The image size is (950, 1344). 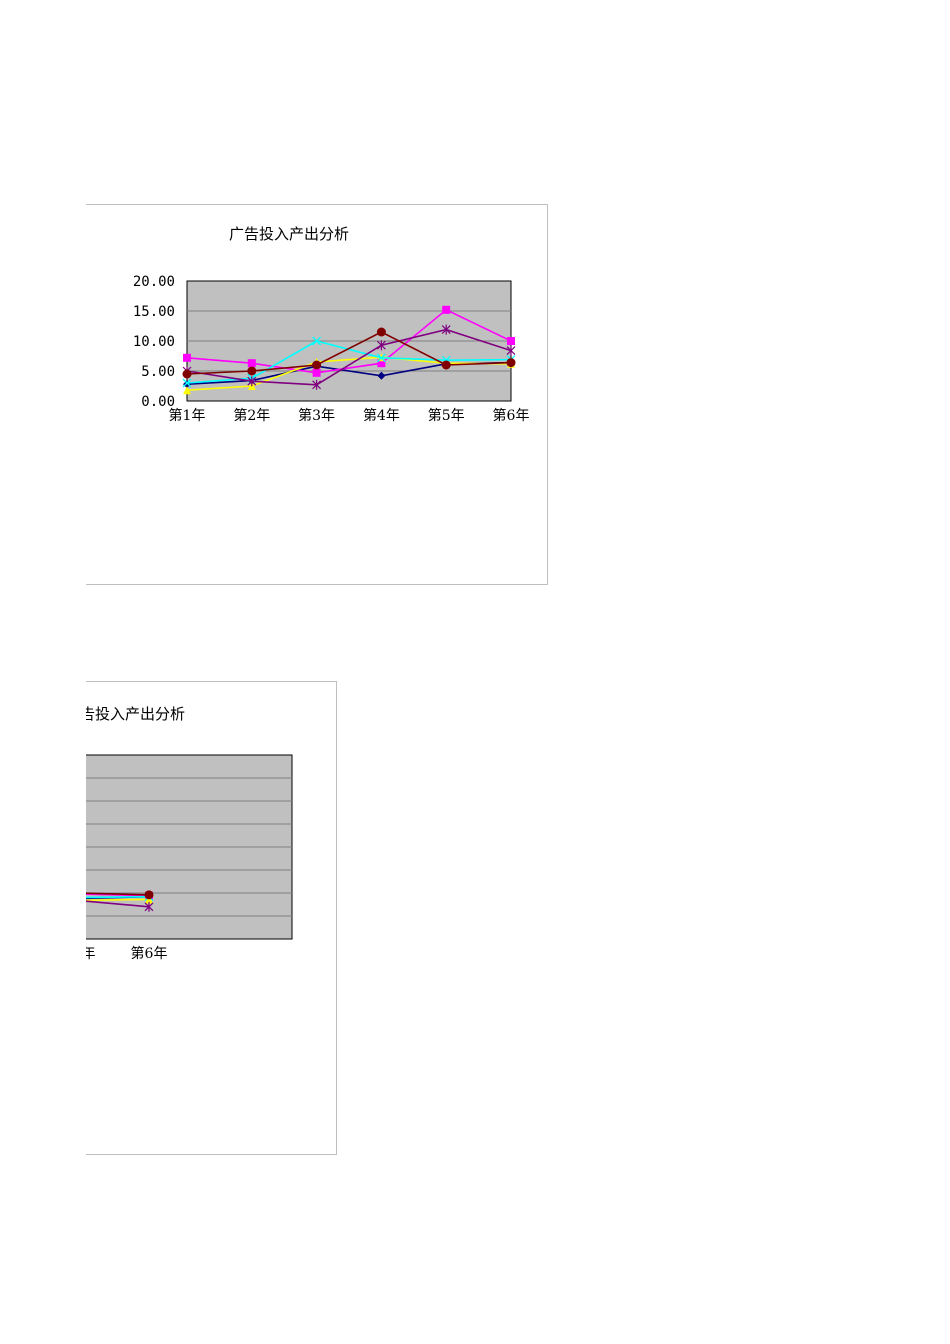 What do you see at coordinates (154, 282) in the screenshot?
I see `y-tick-label: 20.00` at bounding box center [154, 282].